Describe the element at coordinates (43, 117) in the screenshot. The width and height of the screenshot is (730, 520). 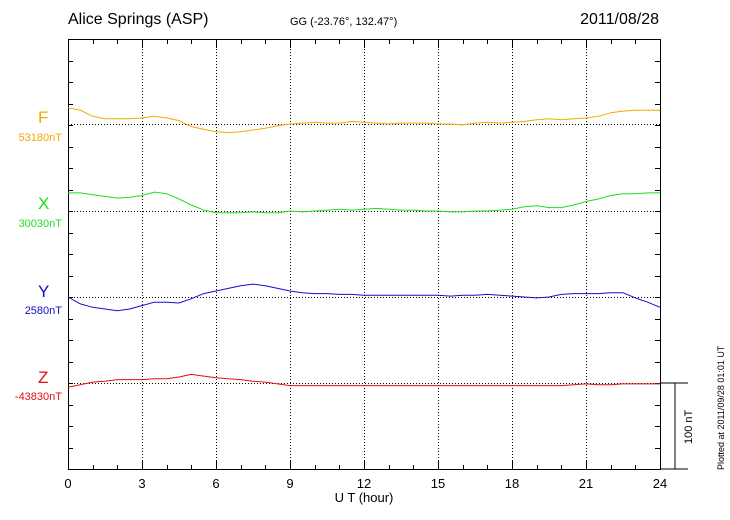
I see `series-label-f: F` at that location.